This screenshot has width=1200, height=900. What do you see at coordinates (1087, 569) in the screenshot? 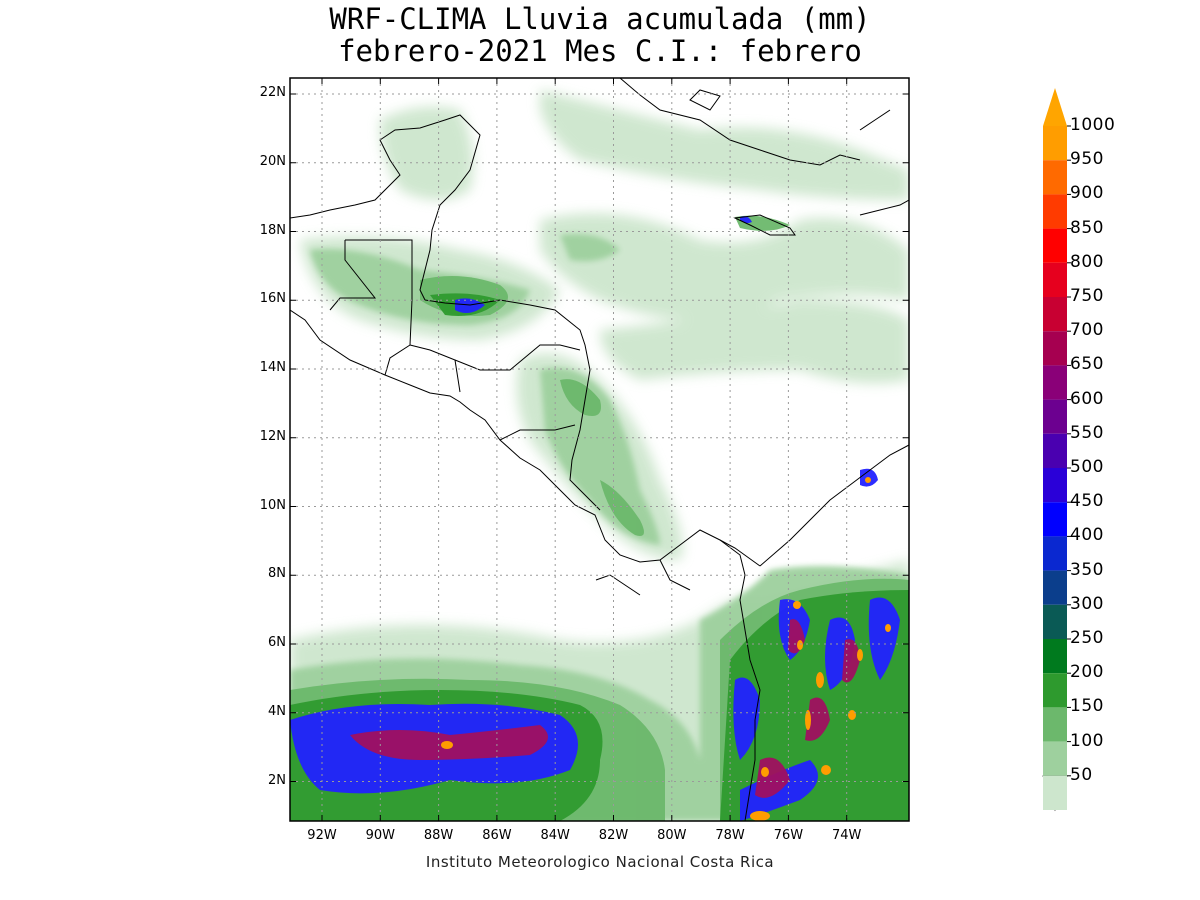
I see `colorbar-label: 350` at bounding box center [1087, 569].